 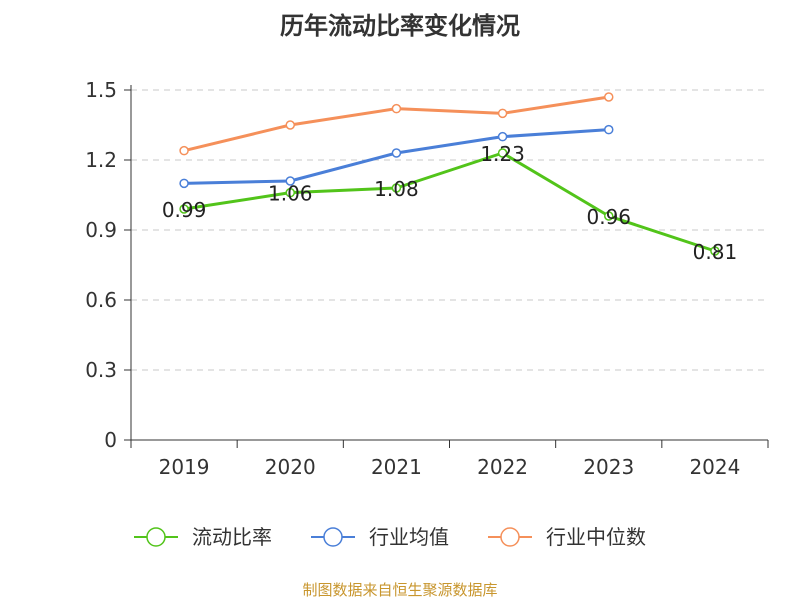 I want to click on chart-title: 历年流动比率变化情况, so click(x=400, y=26).